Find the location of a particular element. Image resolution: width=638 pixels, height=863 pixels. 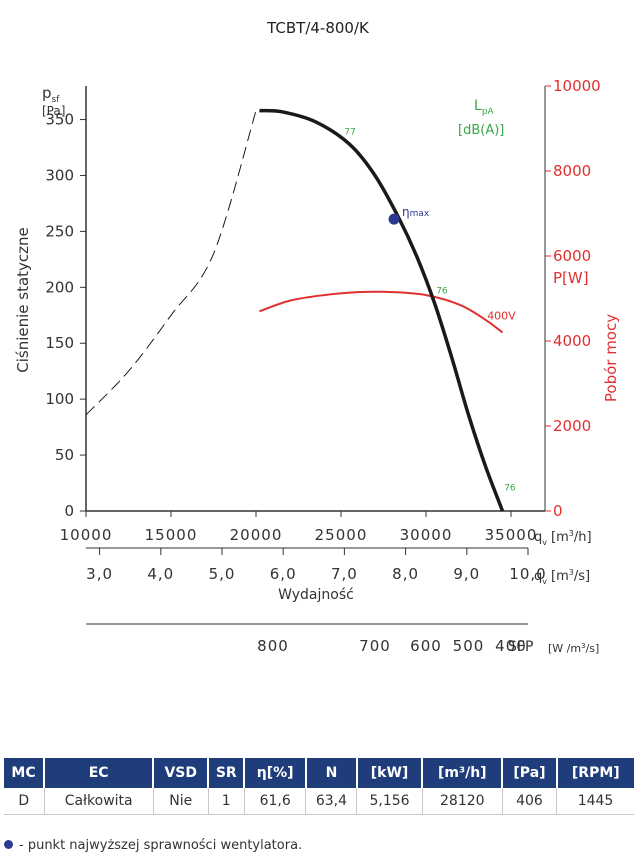

eta-max-point is located at coordinates (394, 219).